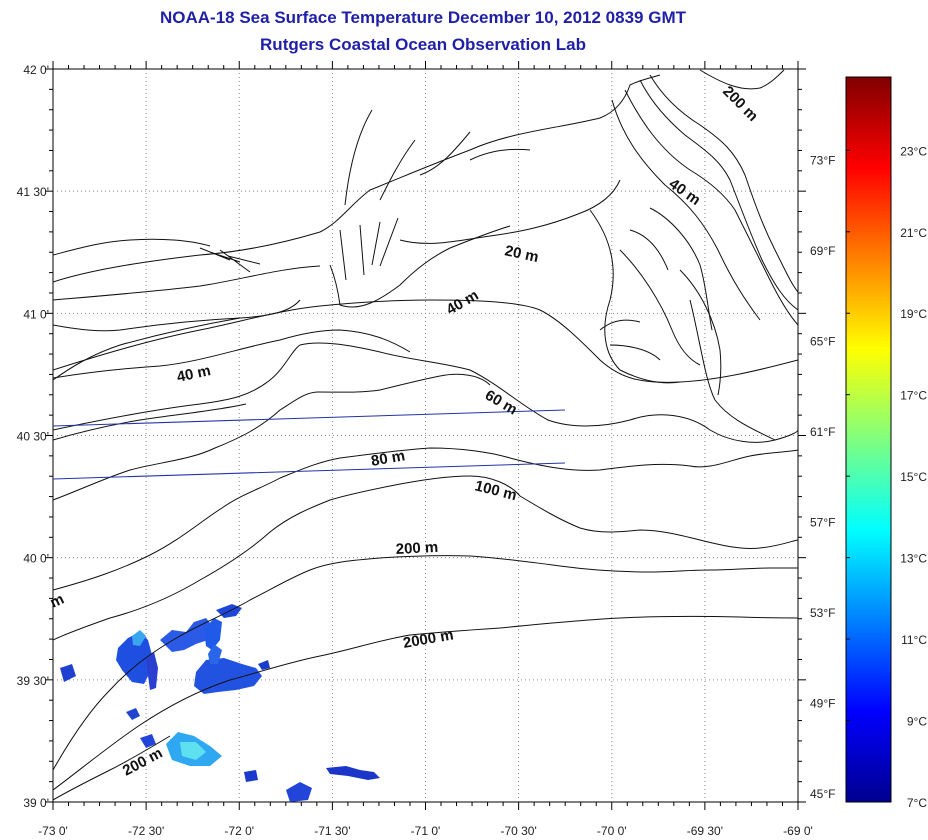  What do you see at coordinates (423, 44) in the screenshot?
I see `map-subtitle: Rutgers Coastal Ocean Observation Lab` at bounding box center [423, 44].